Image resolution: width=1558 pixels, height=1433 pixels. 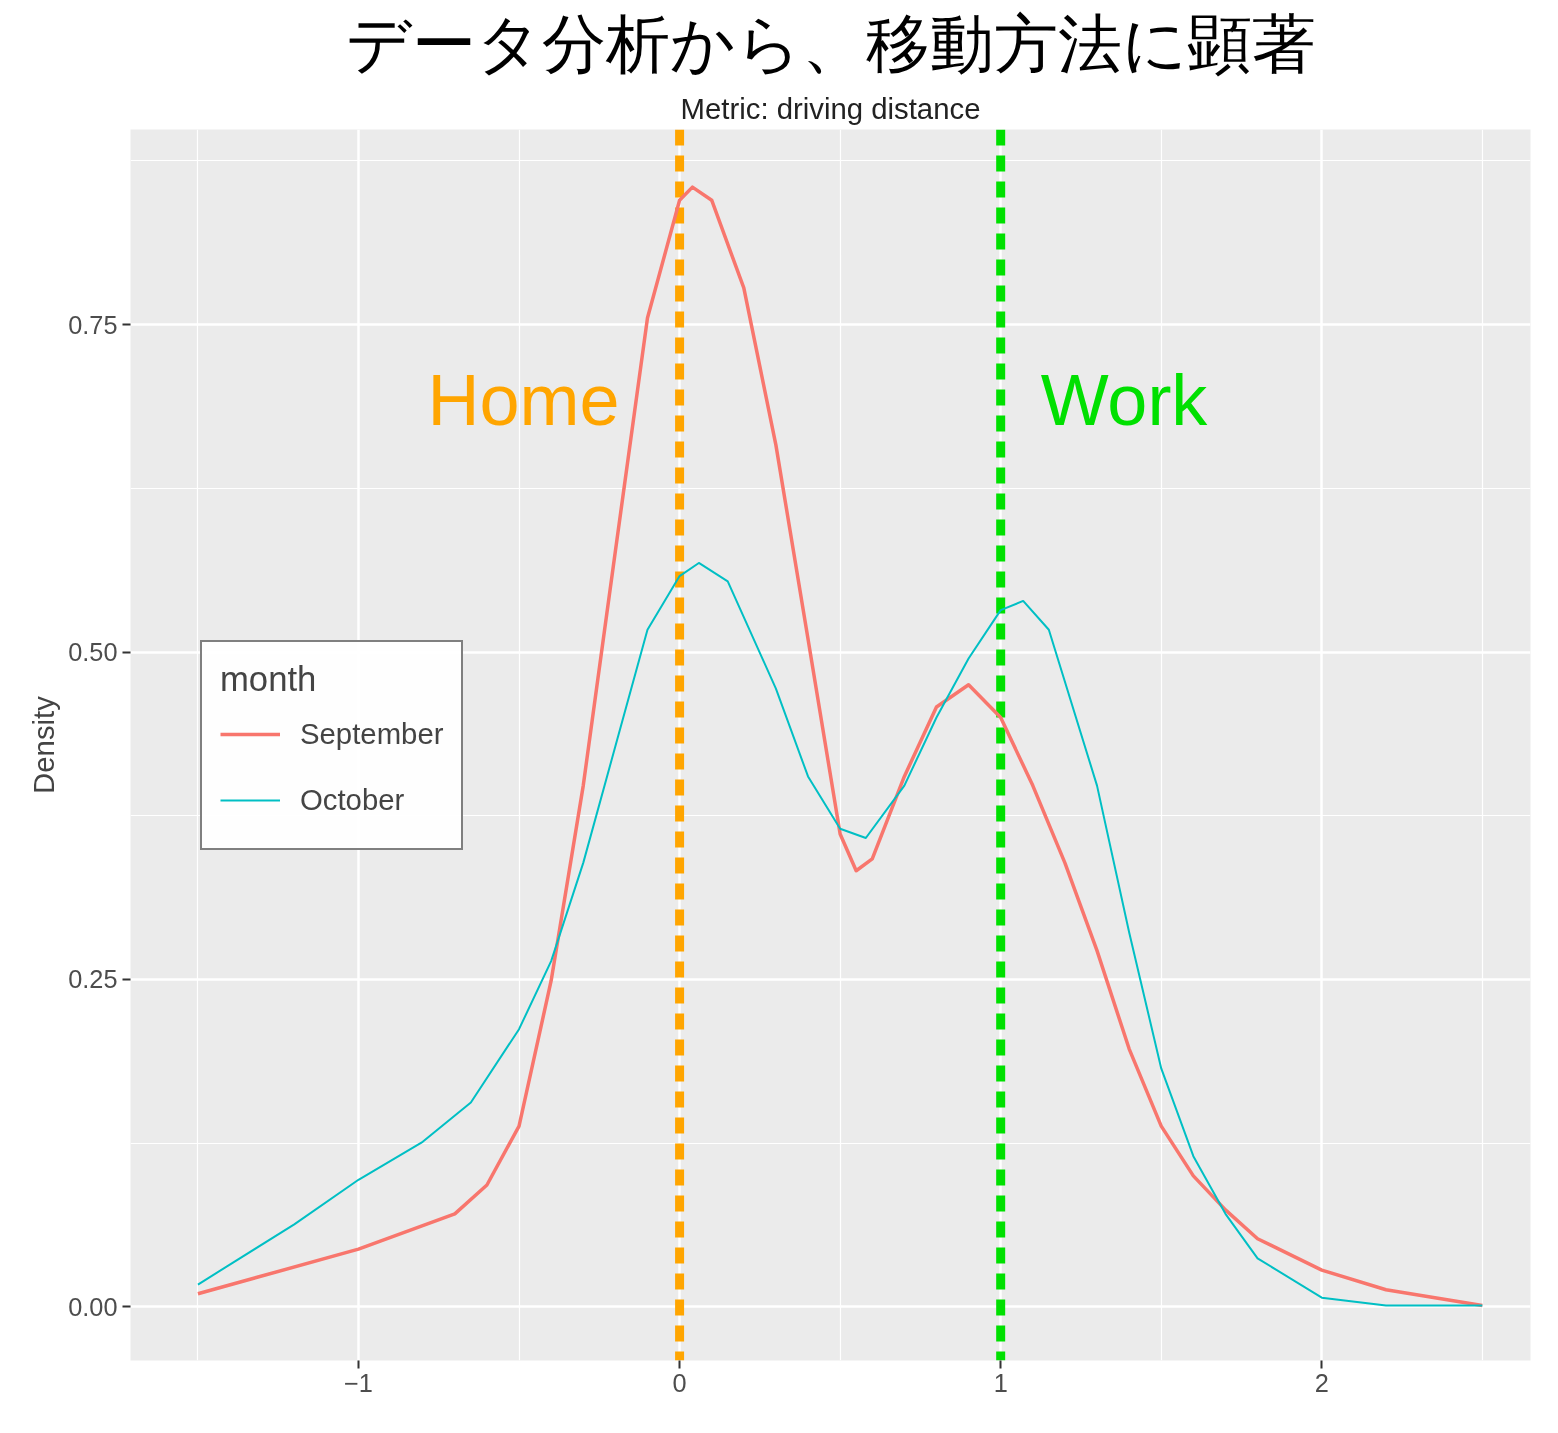 I want to click on legend-label: October, so click(x=352, y=799).